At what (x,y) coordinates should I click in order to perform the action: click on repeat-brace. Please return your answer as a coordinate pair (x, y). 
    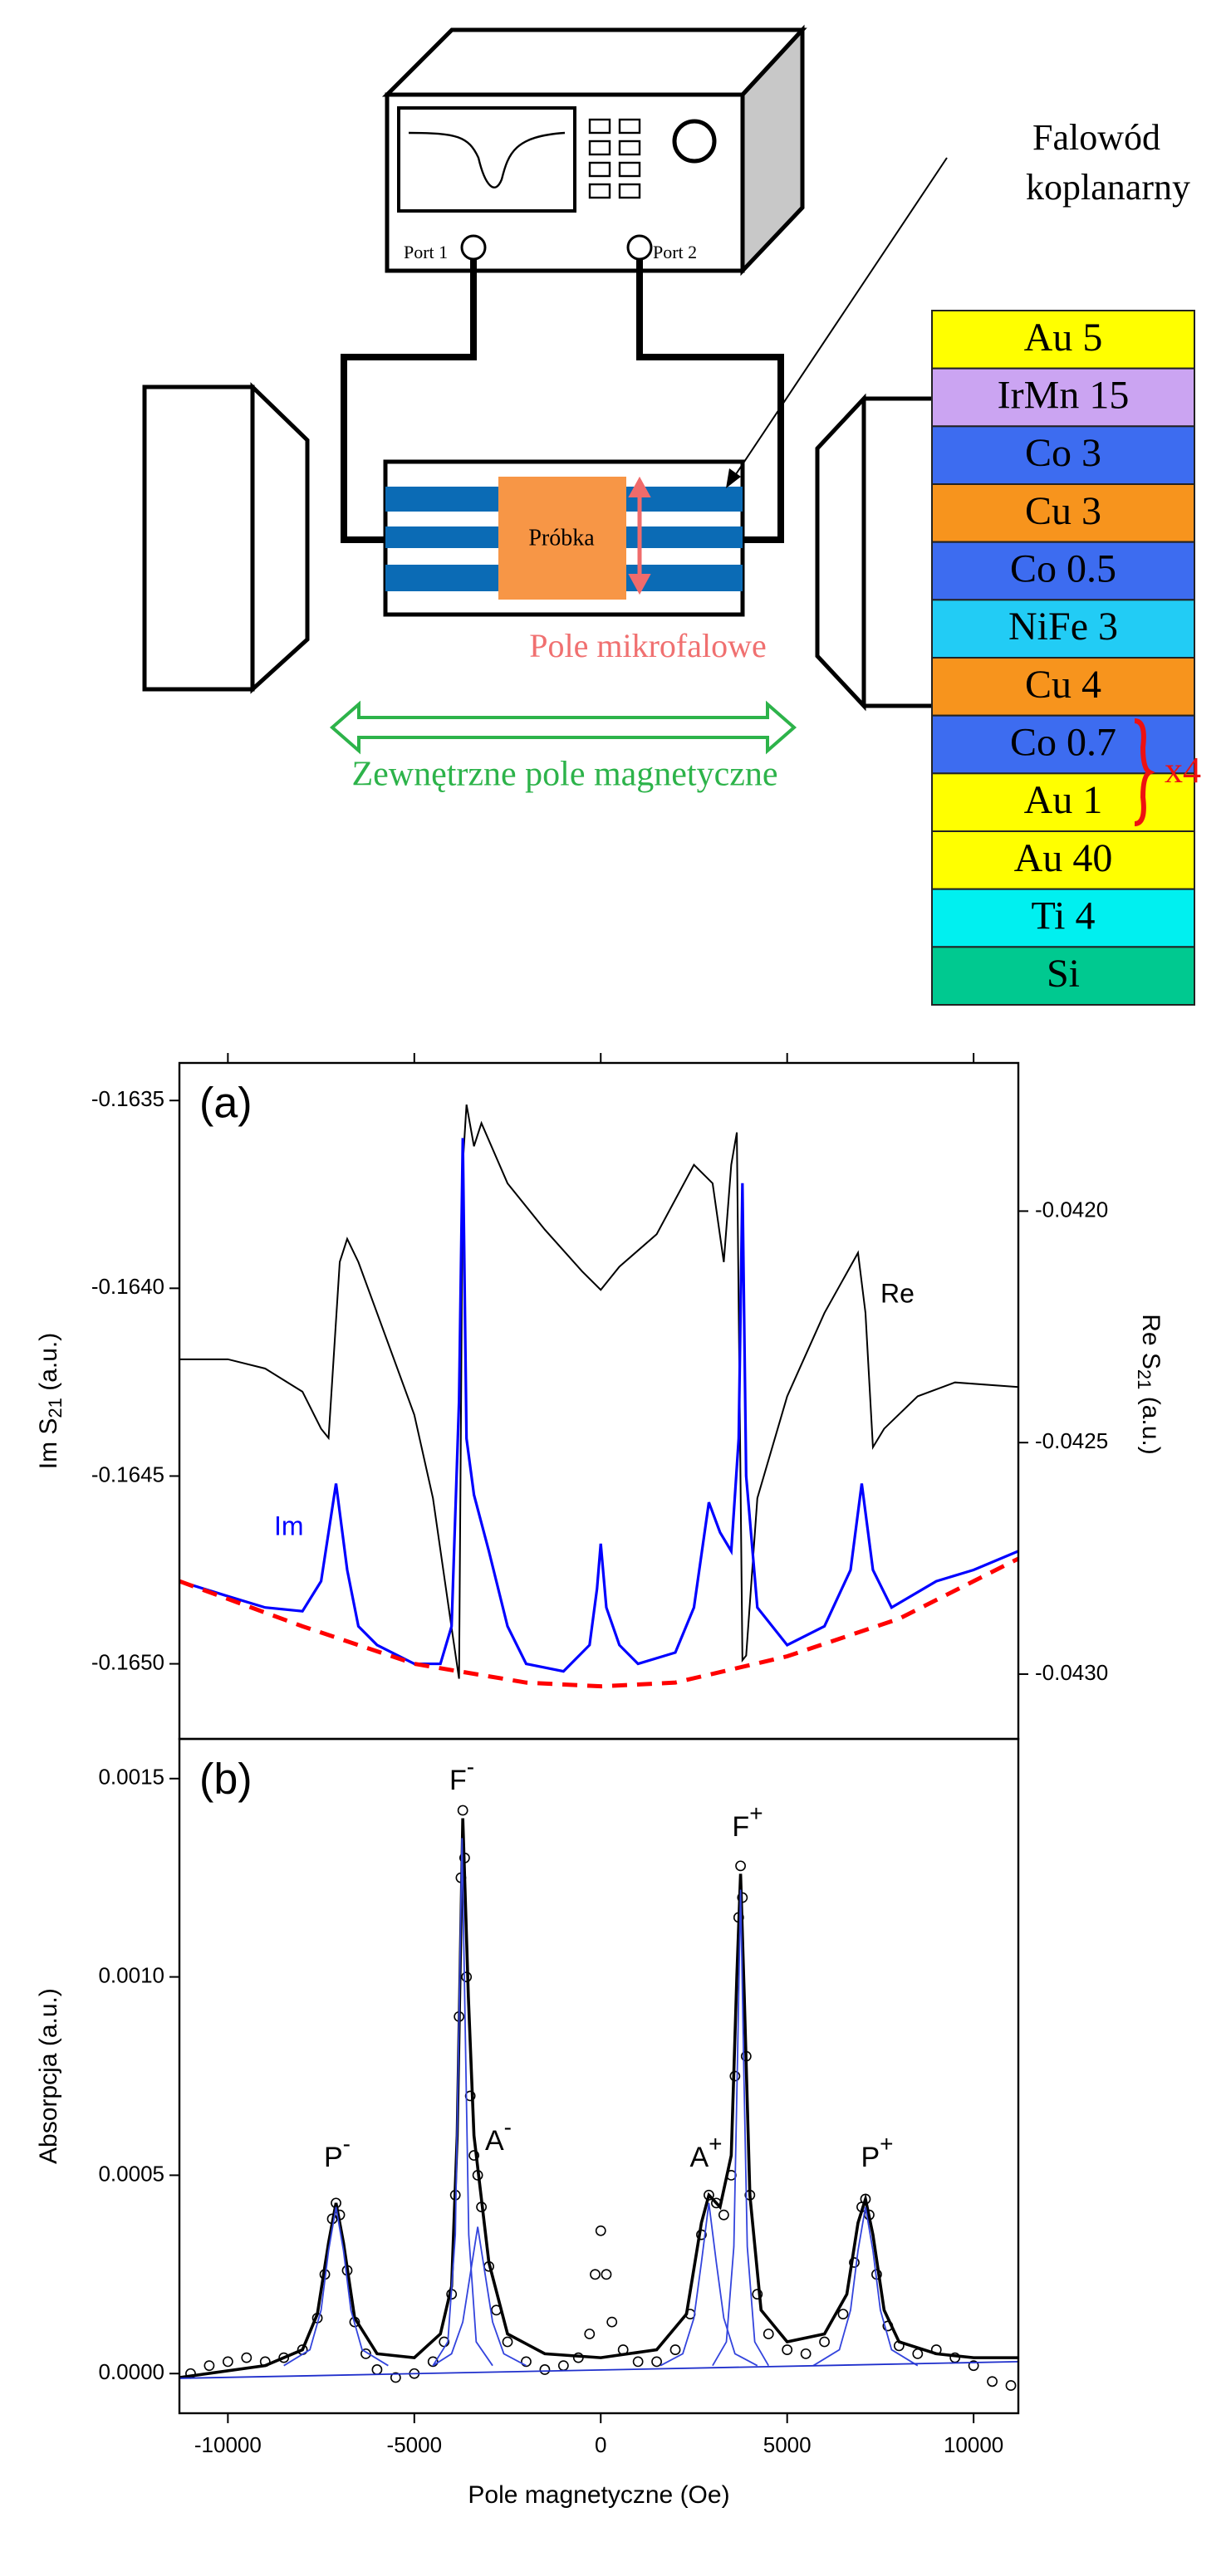
    Looking at the image, I should click on (1144, 772).